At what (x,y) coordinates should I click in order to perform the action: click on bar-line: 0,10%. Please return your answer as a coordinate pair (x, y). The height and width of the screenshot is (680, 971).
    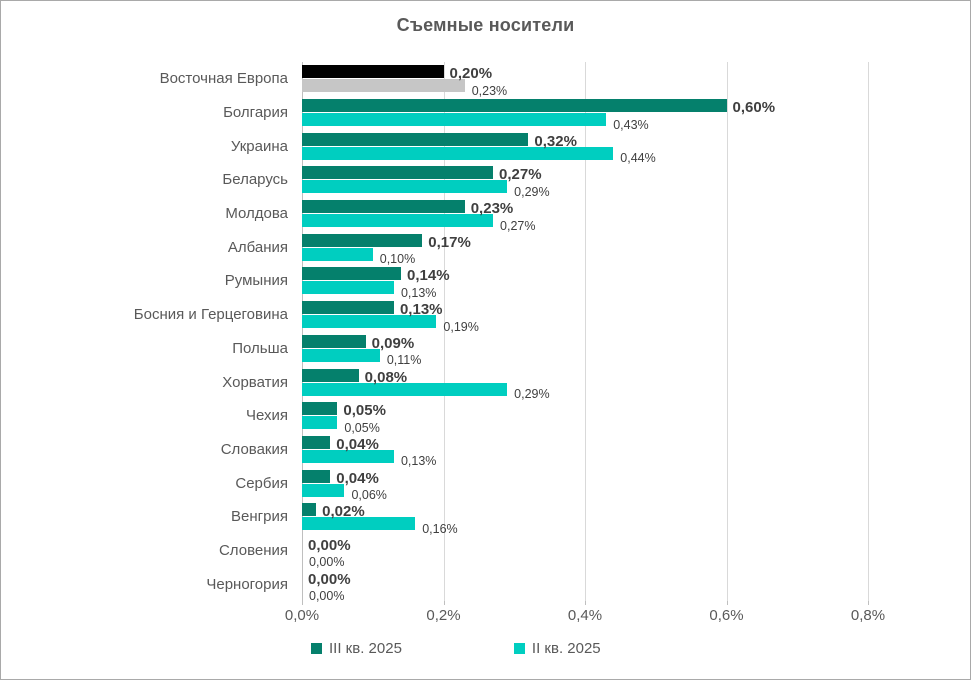
    Looking at the image, I should click on (585, 256).